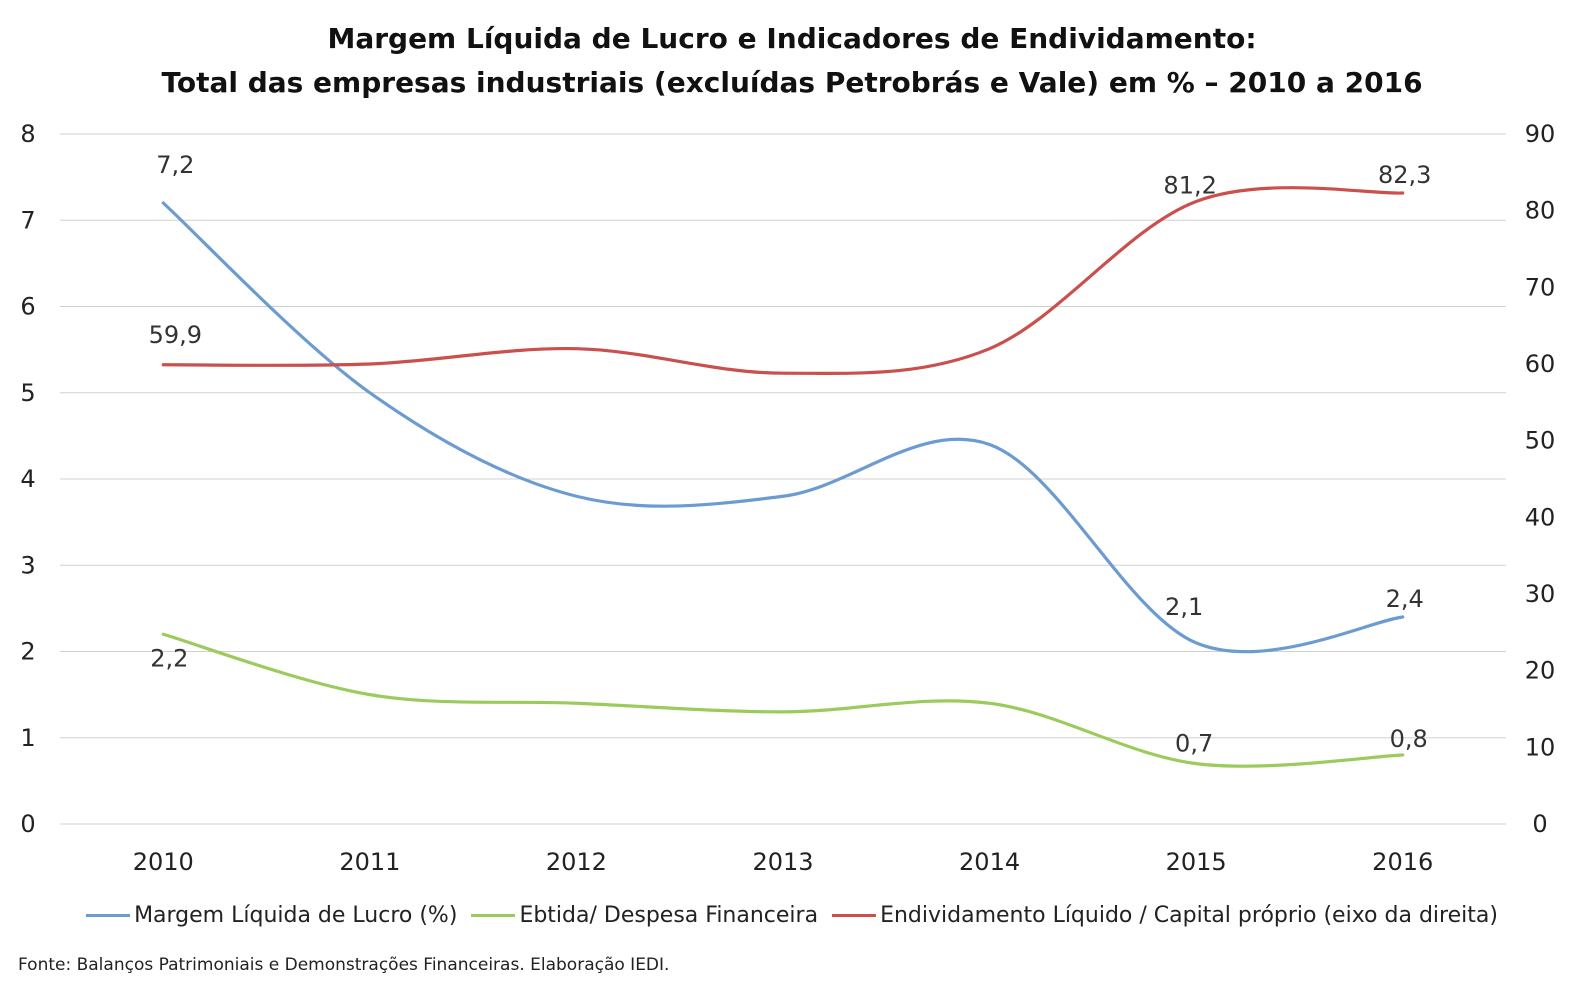  I want to click on legend-swatch-margem, so click(108, 915).